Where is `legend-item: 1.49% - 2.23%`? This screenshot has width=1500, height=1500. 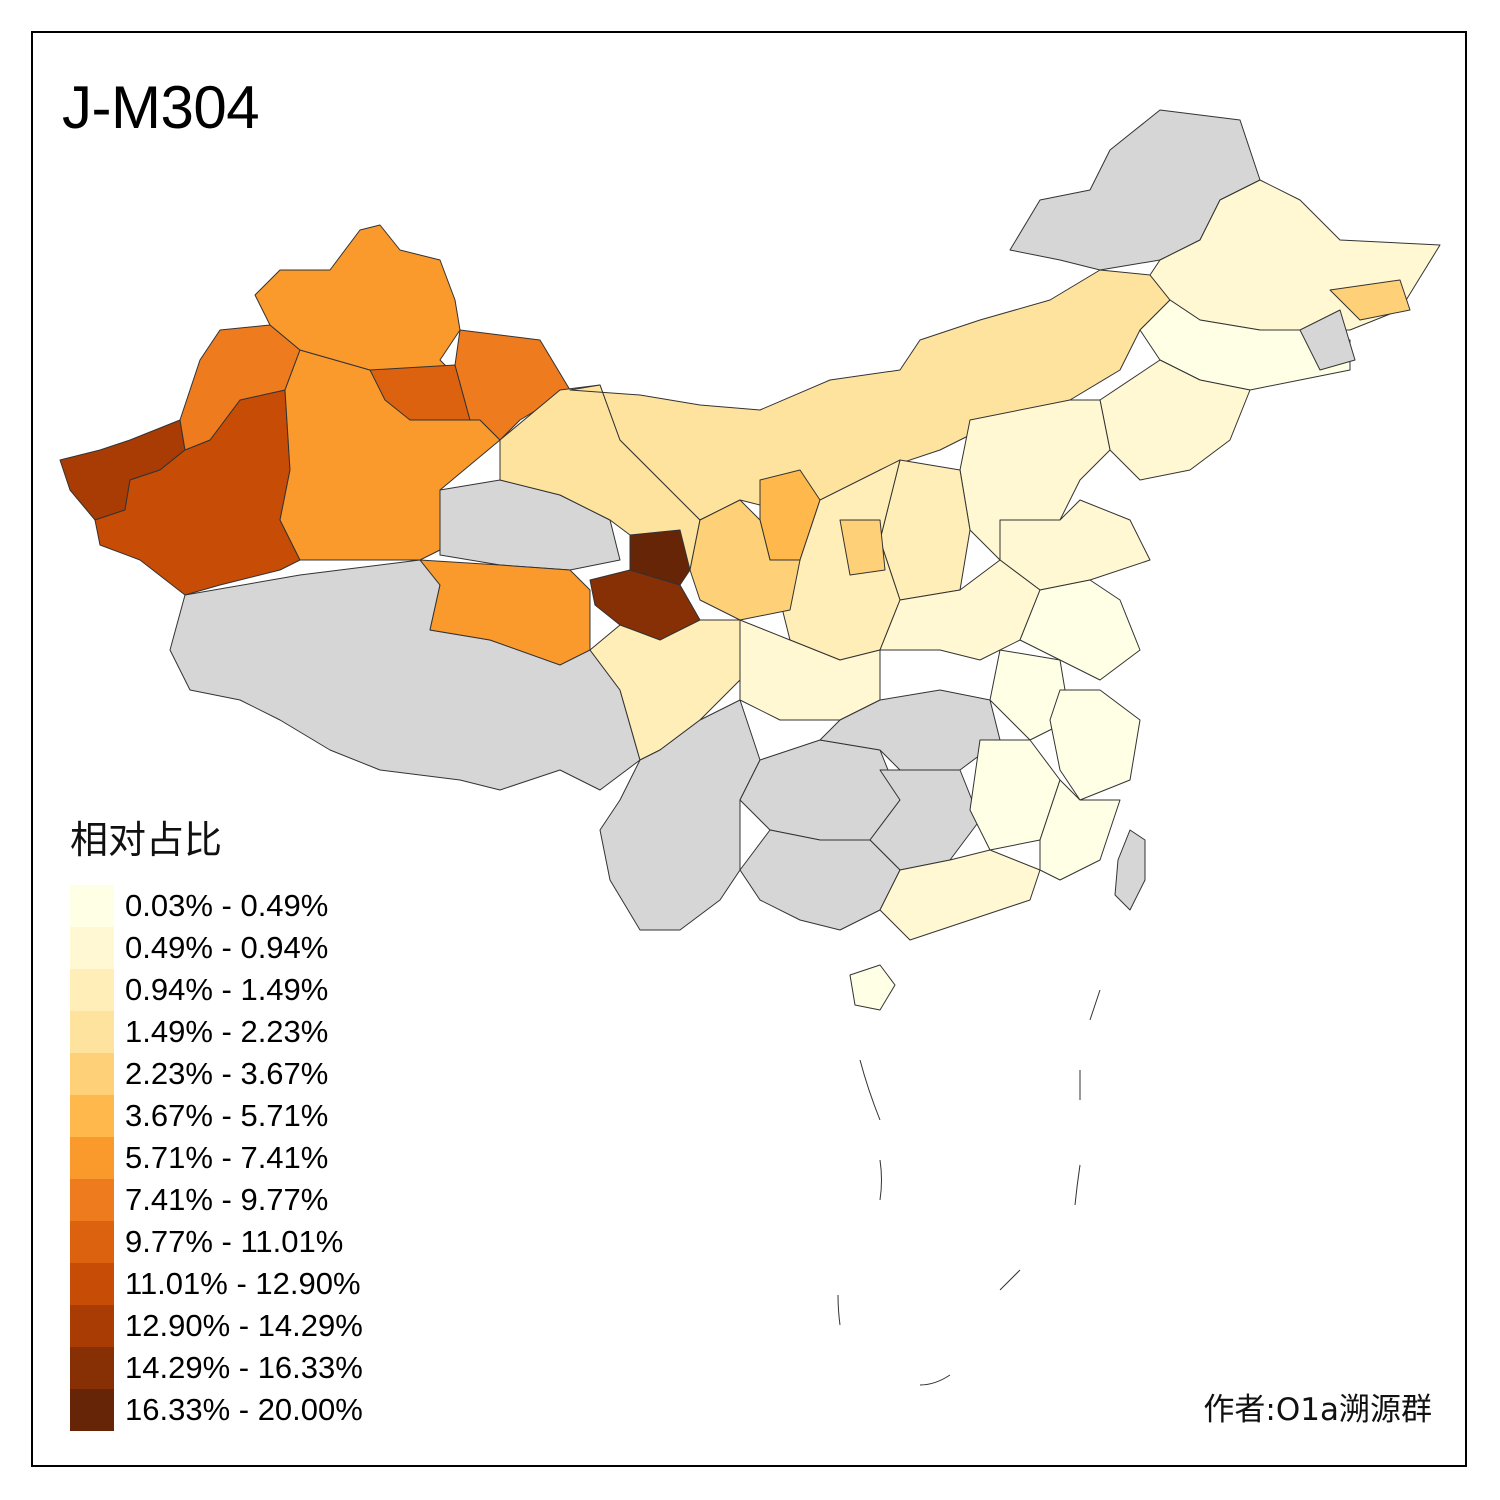 legend-item: 1.49% - 2.23% is located at coordinates (216, 1032).